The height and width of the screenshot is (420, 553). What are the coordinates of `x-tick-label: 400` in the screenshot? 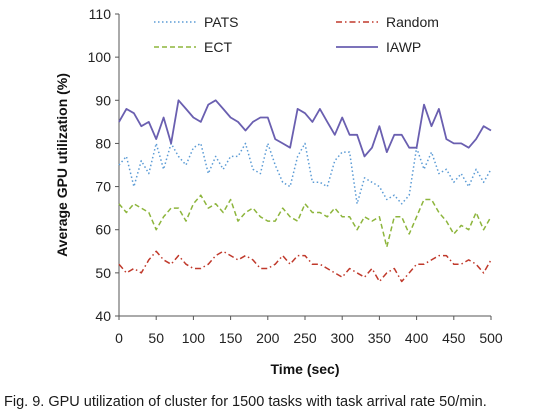 It's located at (417, 338).